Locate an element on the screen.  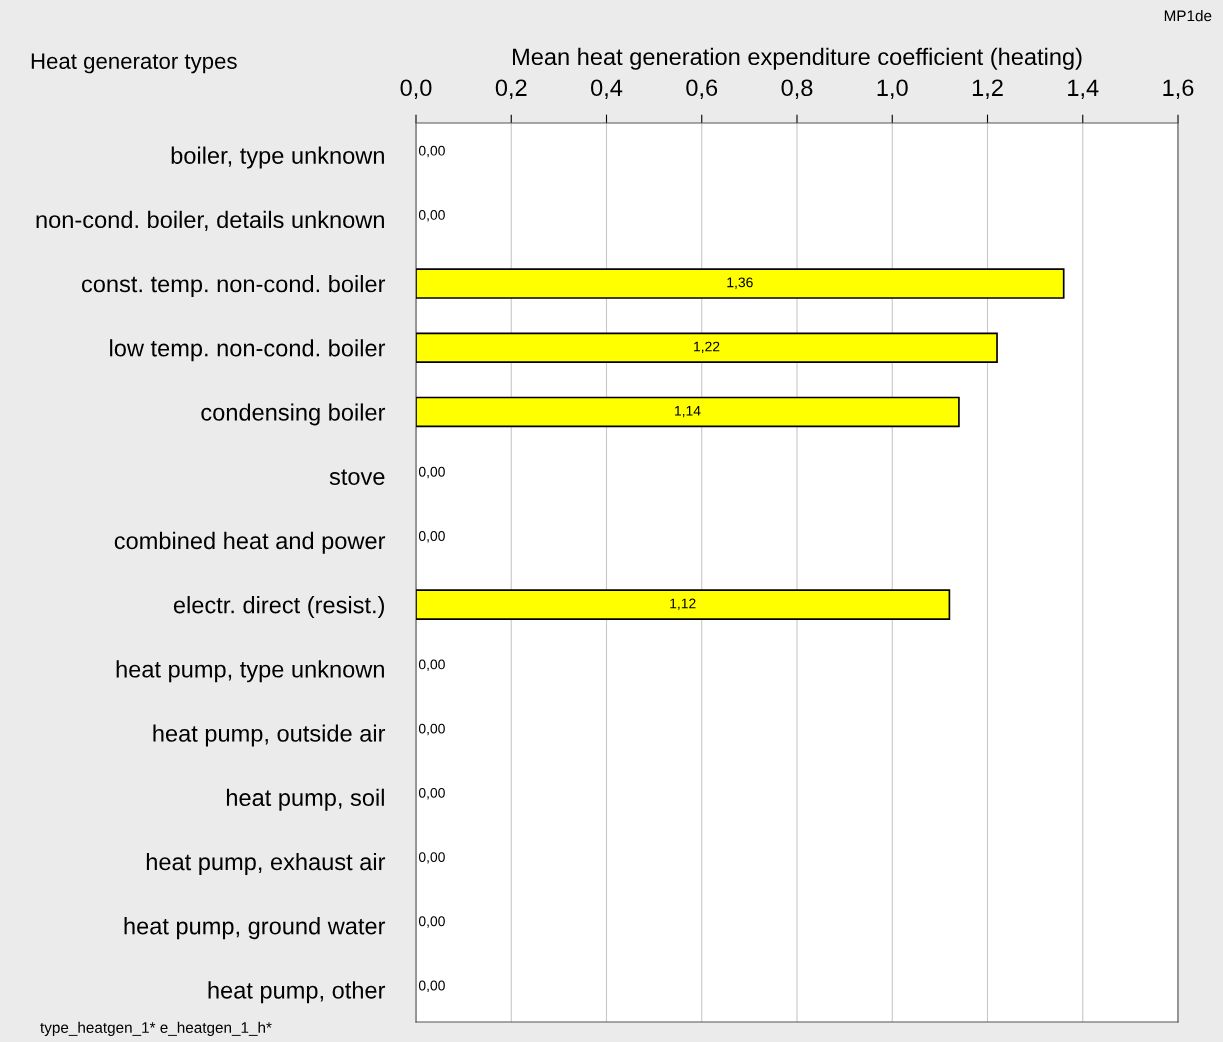
y-tick-label: boiler, type unknown is located at coordinates (277, 157).